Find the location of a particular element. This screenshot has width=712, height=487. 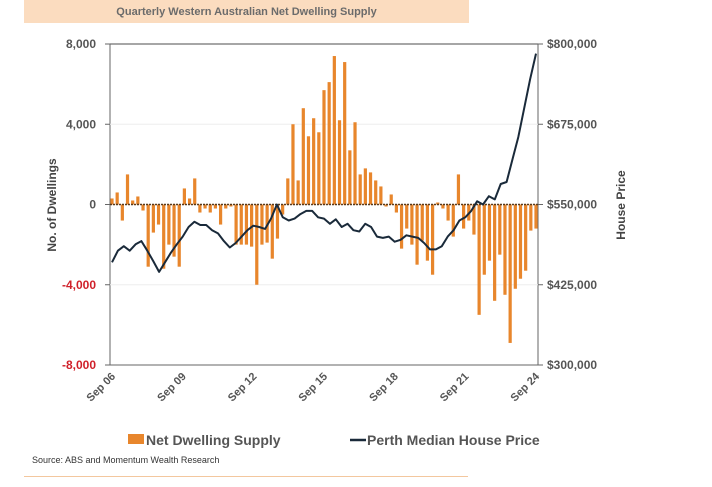

right-tick-label: $550,000 is located at coordinates (572, 205).